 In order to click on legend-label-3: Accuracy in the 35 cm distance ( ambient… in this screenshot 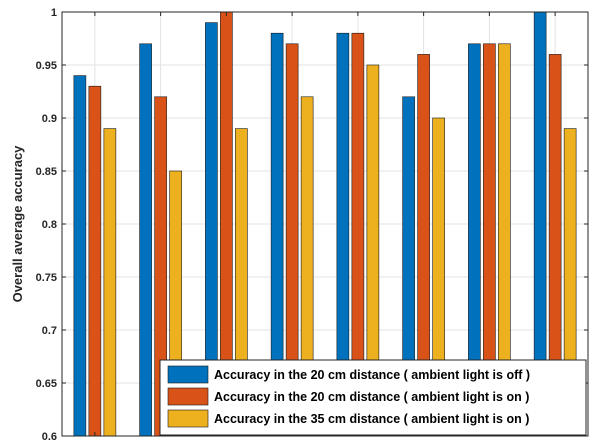, I will do `click(371, 419)`.